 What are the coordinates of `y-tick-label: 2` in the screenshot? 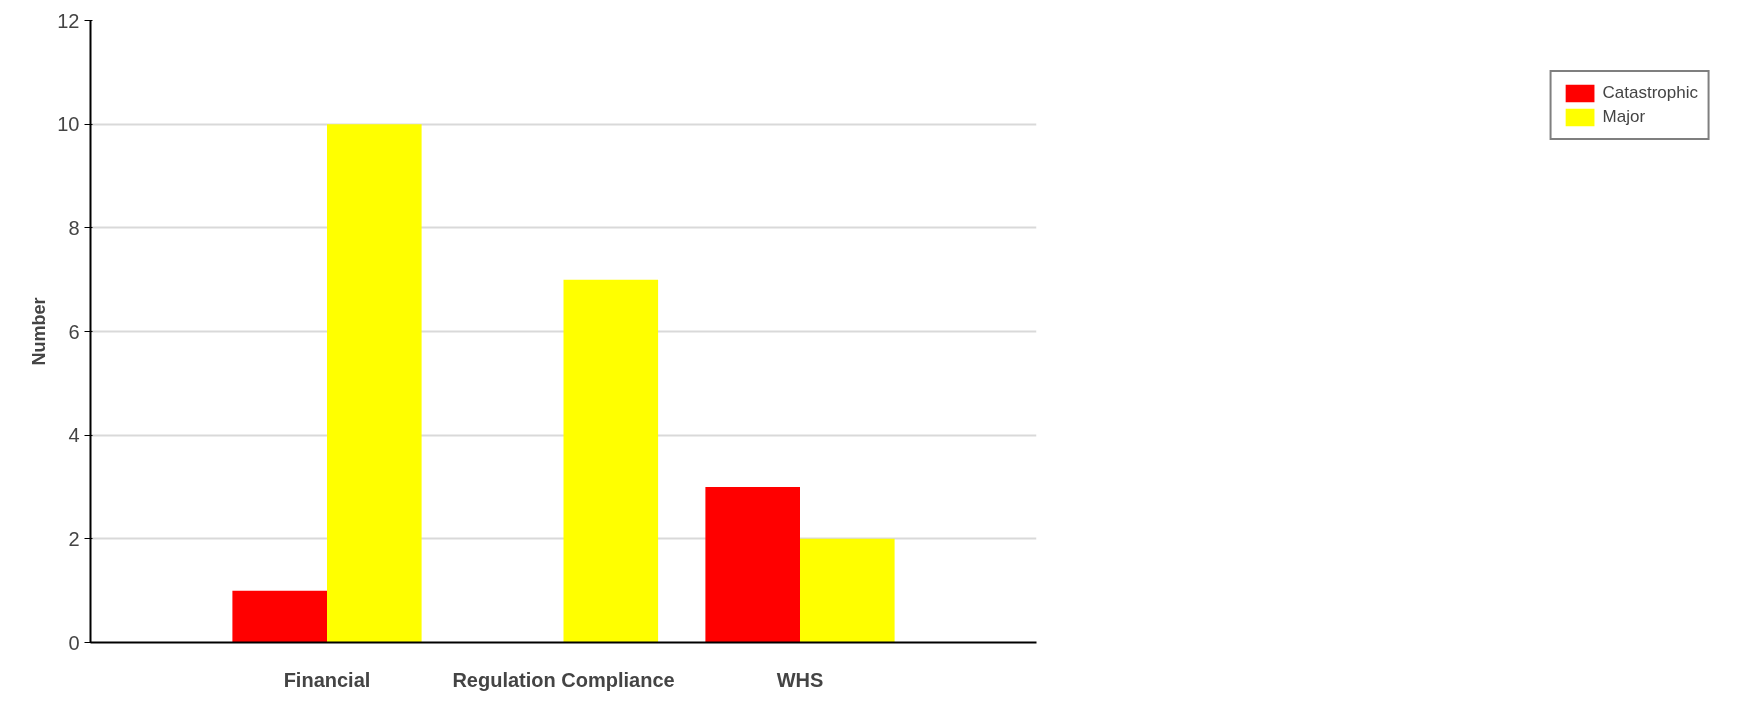 It's located at (74, 538).